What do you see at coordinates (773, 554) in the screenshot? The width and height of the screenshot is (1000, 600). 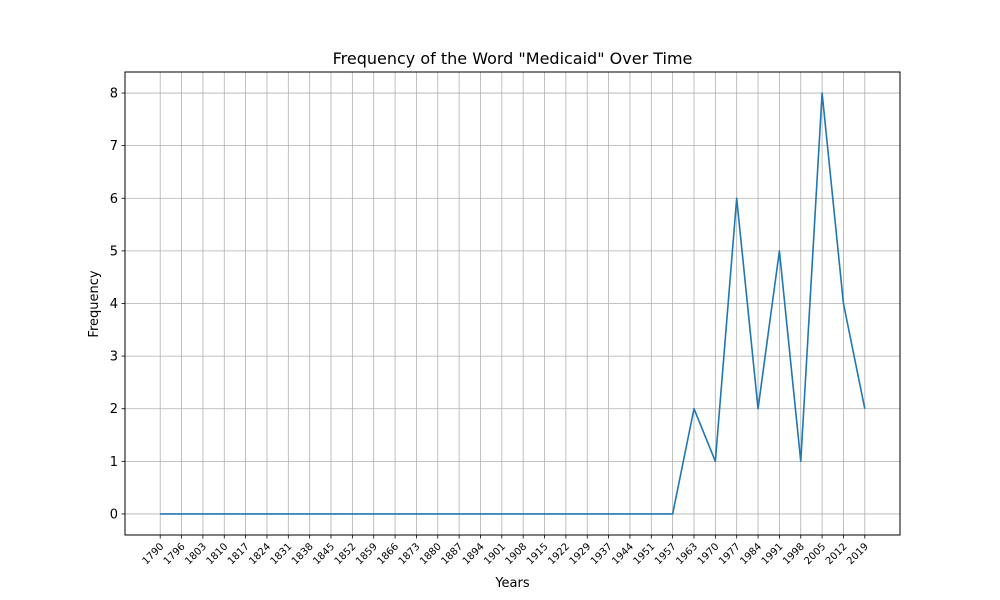 I see `x-tick-label: 1991` at bounding box center [773, 554].